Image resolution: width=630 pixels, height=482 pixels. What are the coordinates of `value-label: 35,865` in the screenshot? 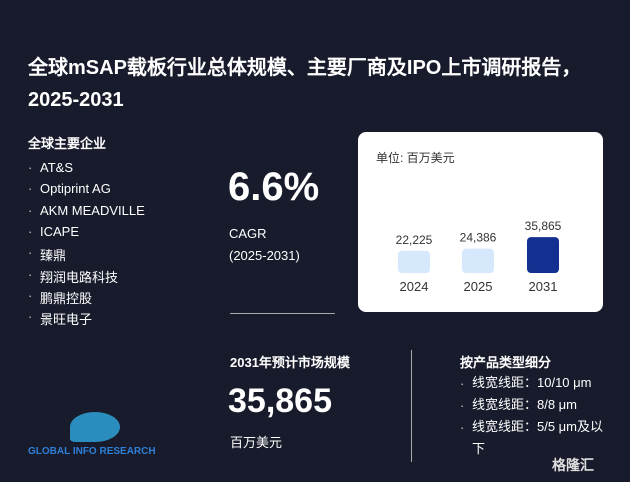 It's located at (543, 226).